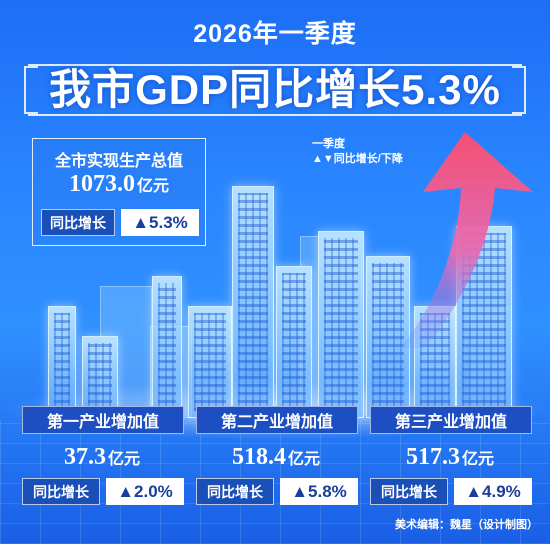 The height and width of the screenshot is (544, 550). I want to click on sector-value-tertiary: 517.3 亿元, so click(450, 457).